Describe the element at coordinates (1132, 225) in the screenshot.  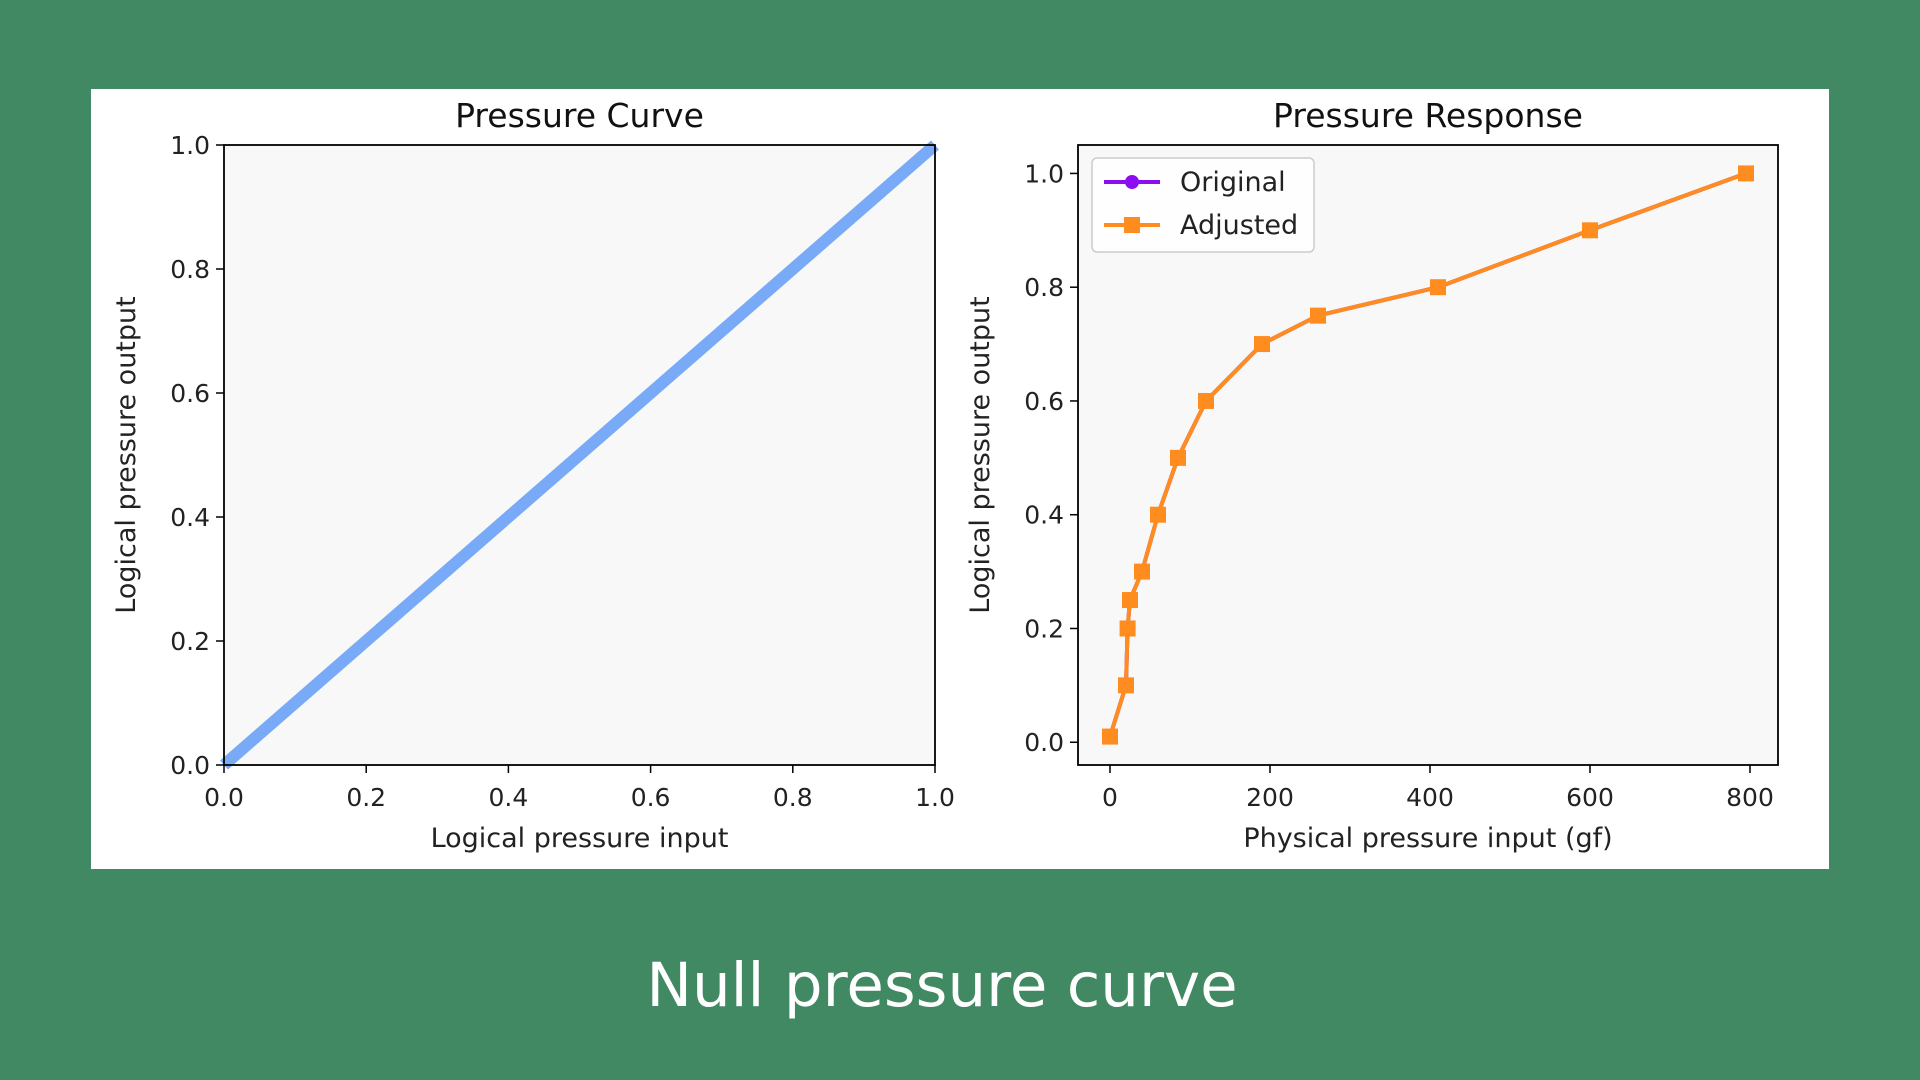
I see `right-chart-legend-adjusted-marker` at that location.